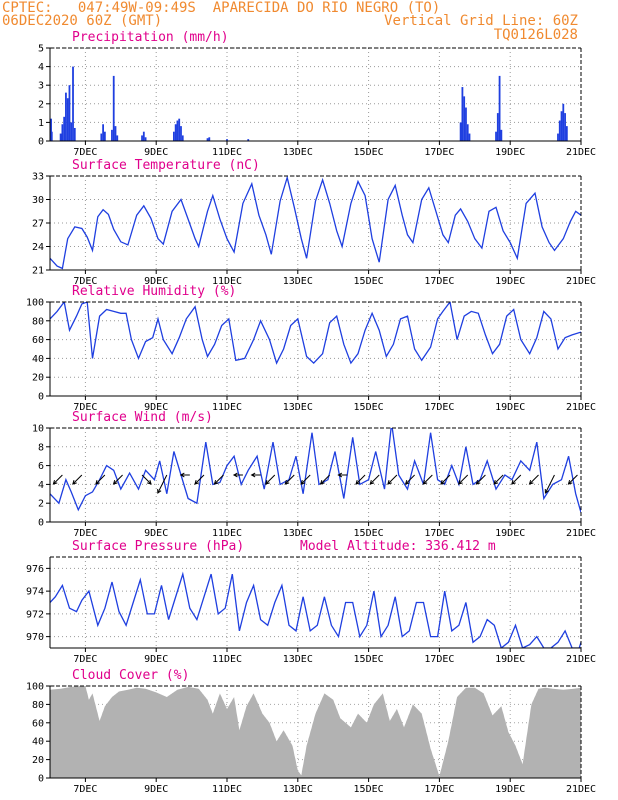 The image size is (618, 800). I want to click on y-tick-label: 80, so click(38, 321).